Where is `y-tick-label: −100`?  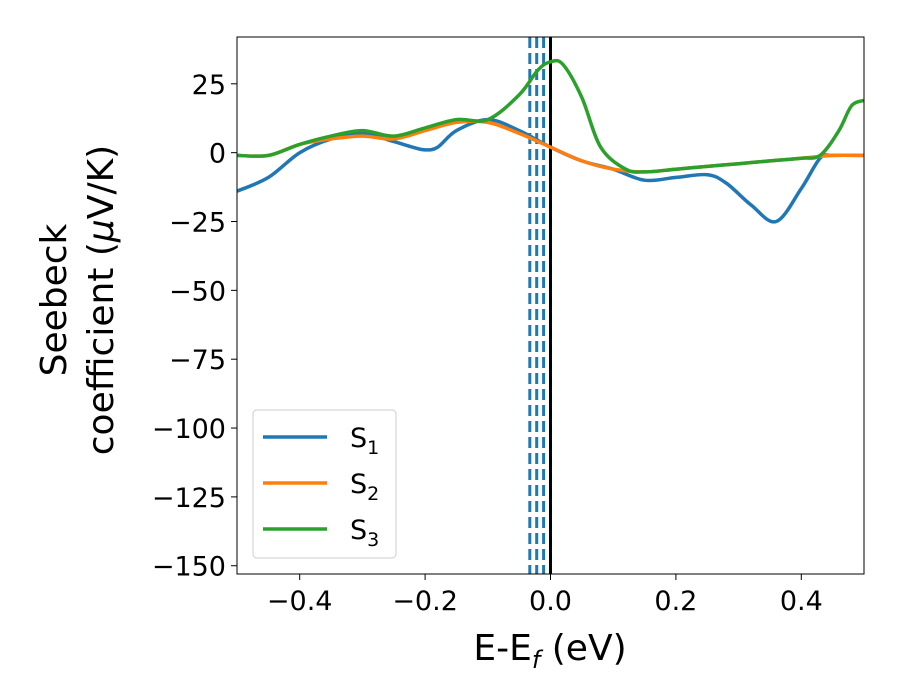
y-tick-label: −100 is located at coordinates (189, 429).